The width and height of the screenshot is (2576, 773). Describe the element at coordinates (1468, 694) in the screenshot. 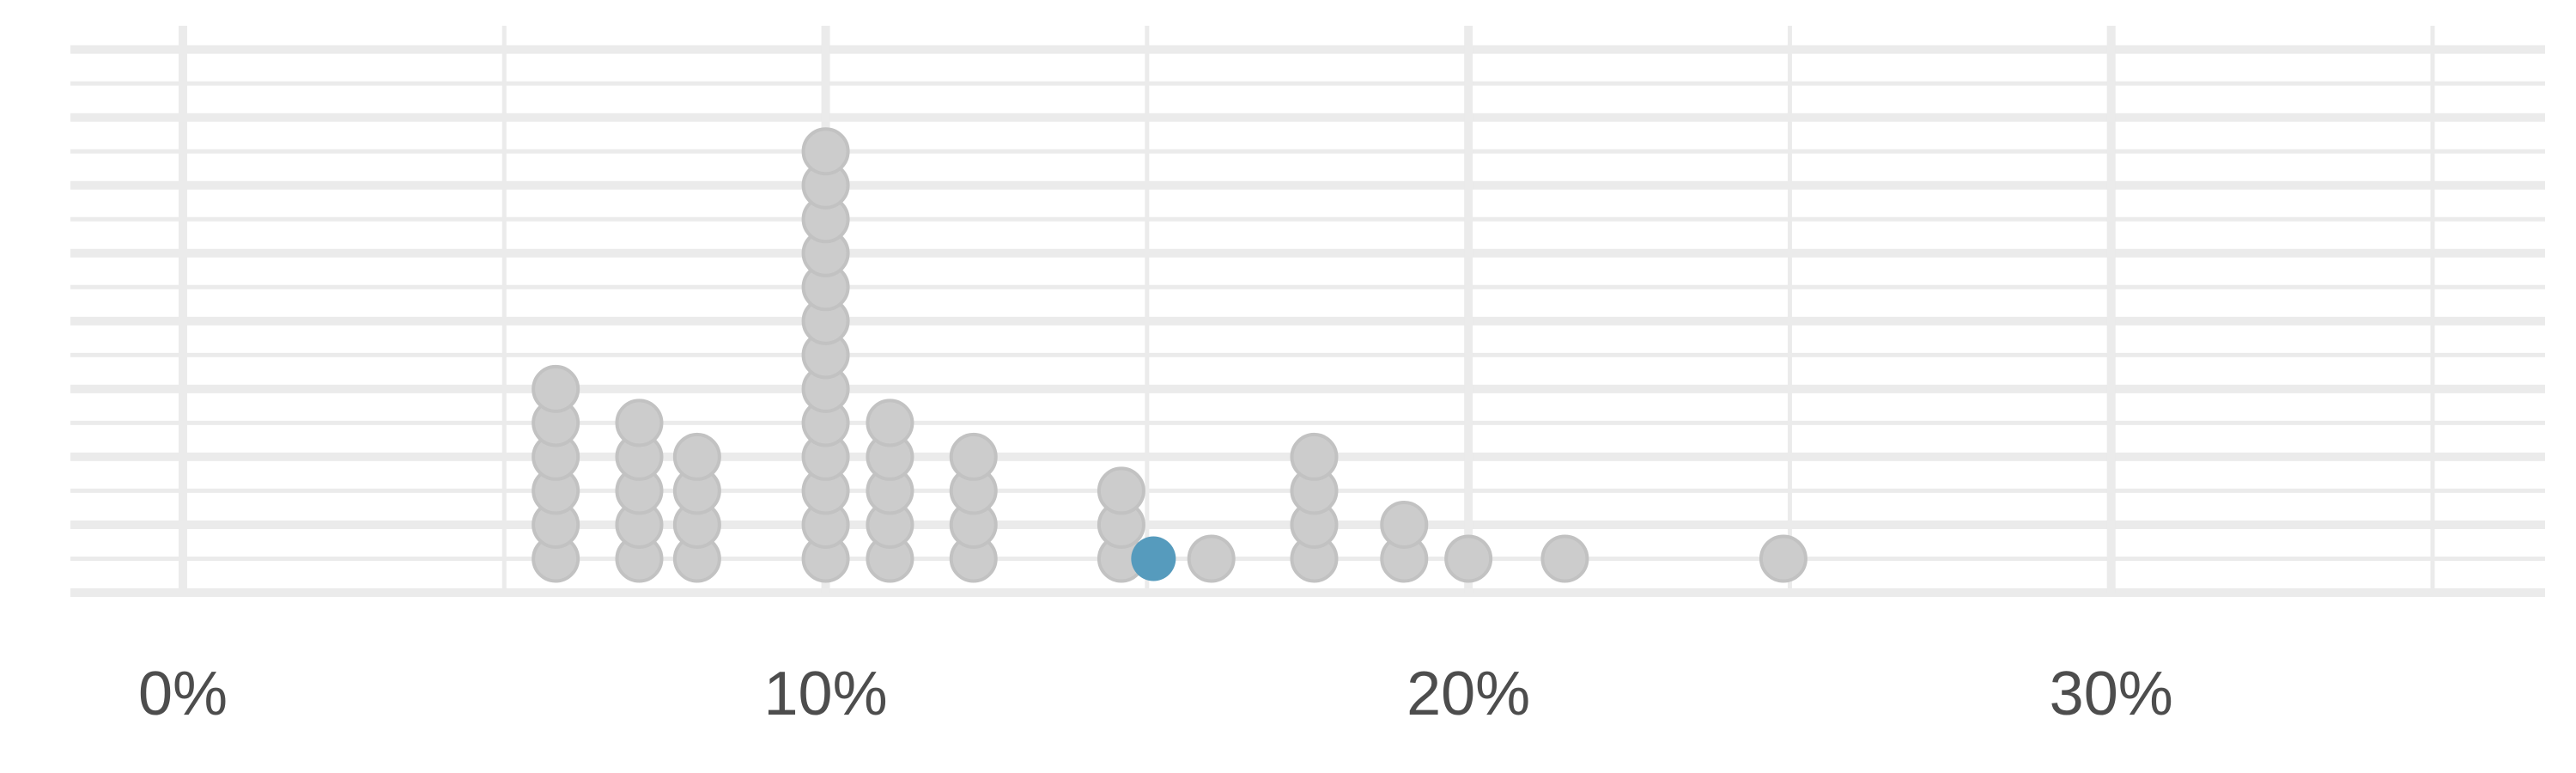

I see `x-tick-label: 20%` at that location.